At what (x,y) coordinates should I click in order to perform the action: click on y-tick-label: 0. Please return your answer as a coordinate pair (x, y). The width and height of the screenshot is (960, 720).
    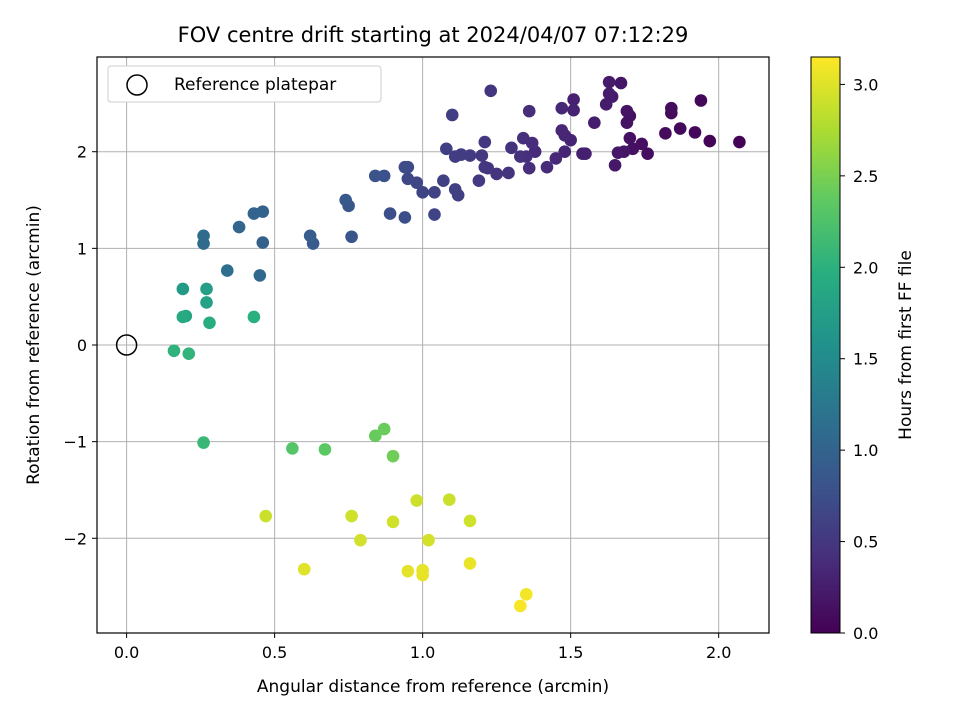
    Looking at the image, I should click on (82, 345).